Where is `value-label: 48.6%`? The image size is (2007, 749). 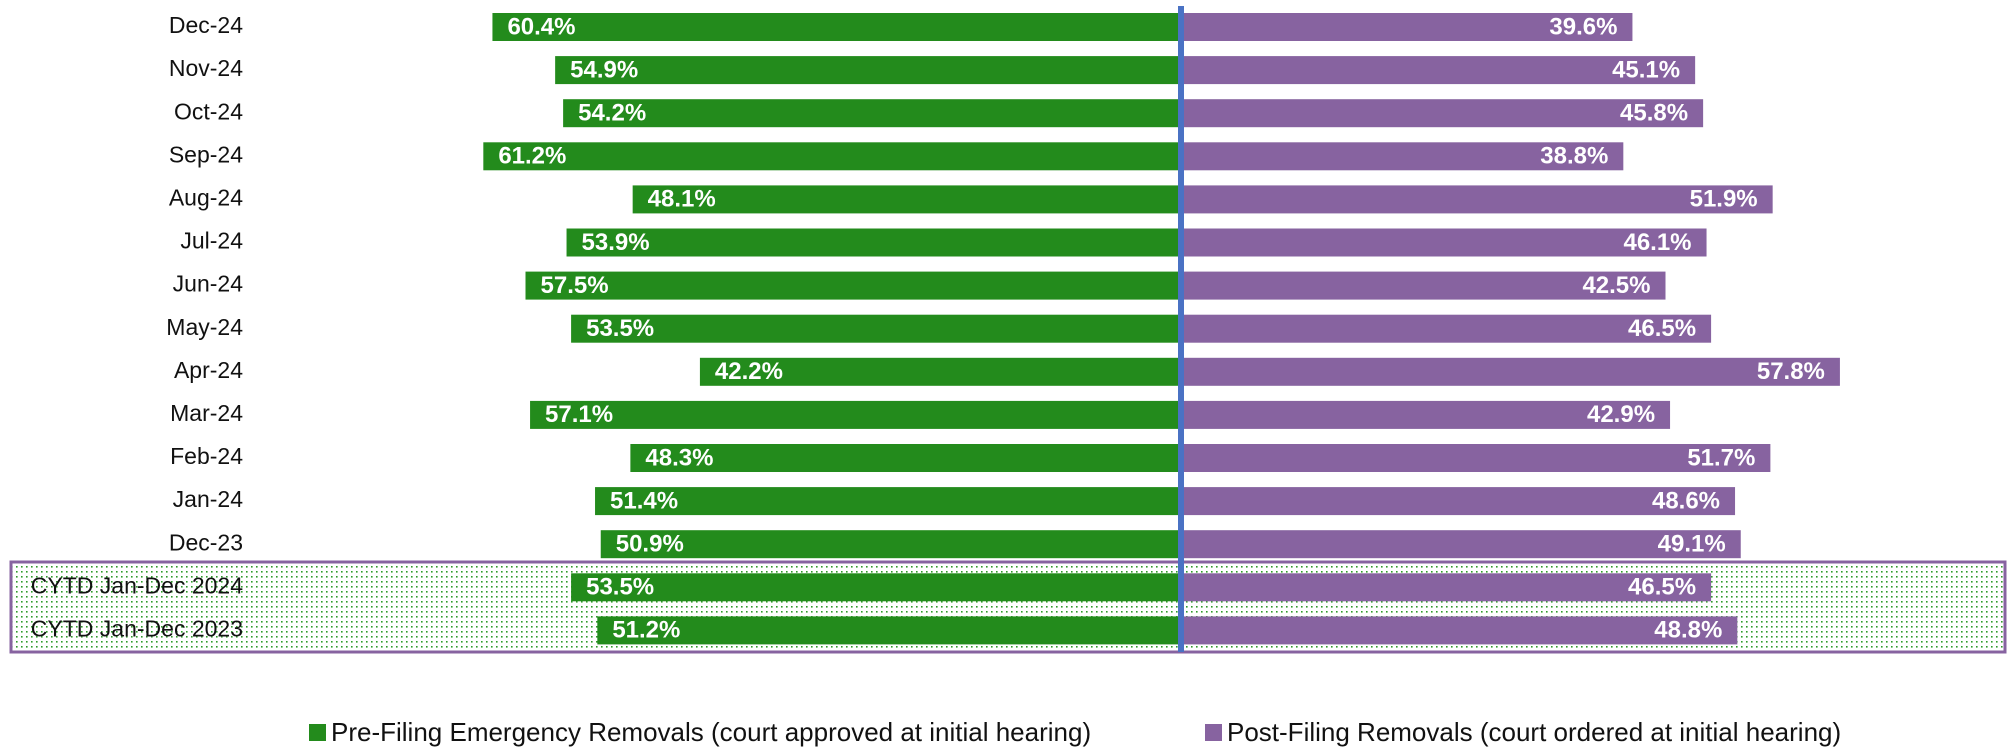
value-label: 48.6% is located at coordinates (1686, 500).